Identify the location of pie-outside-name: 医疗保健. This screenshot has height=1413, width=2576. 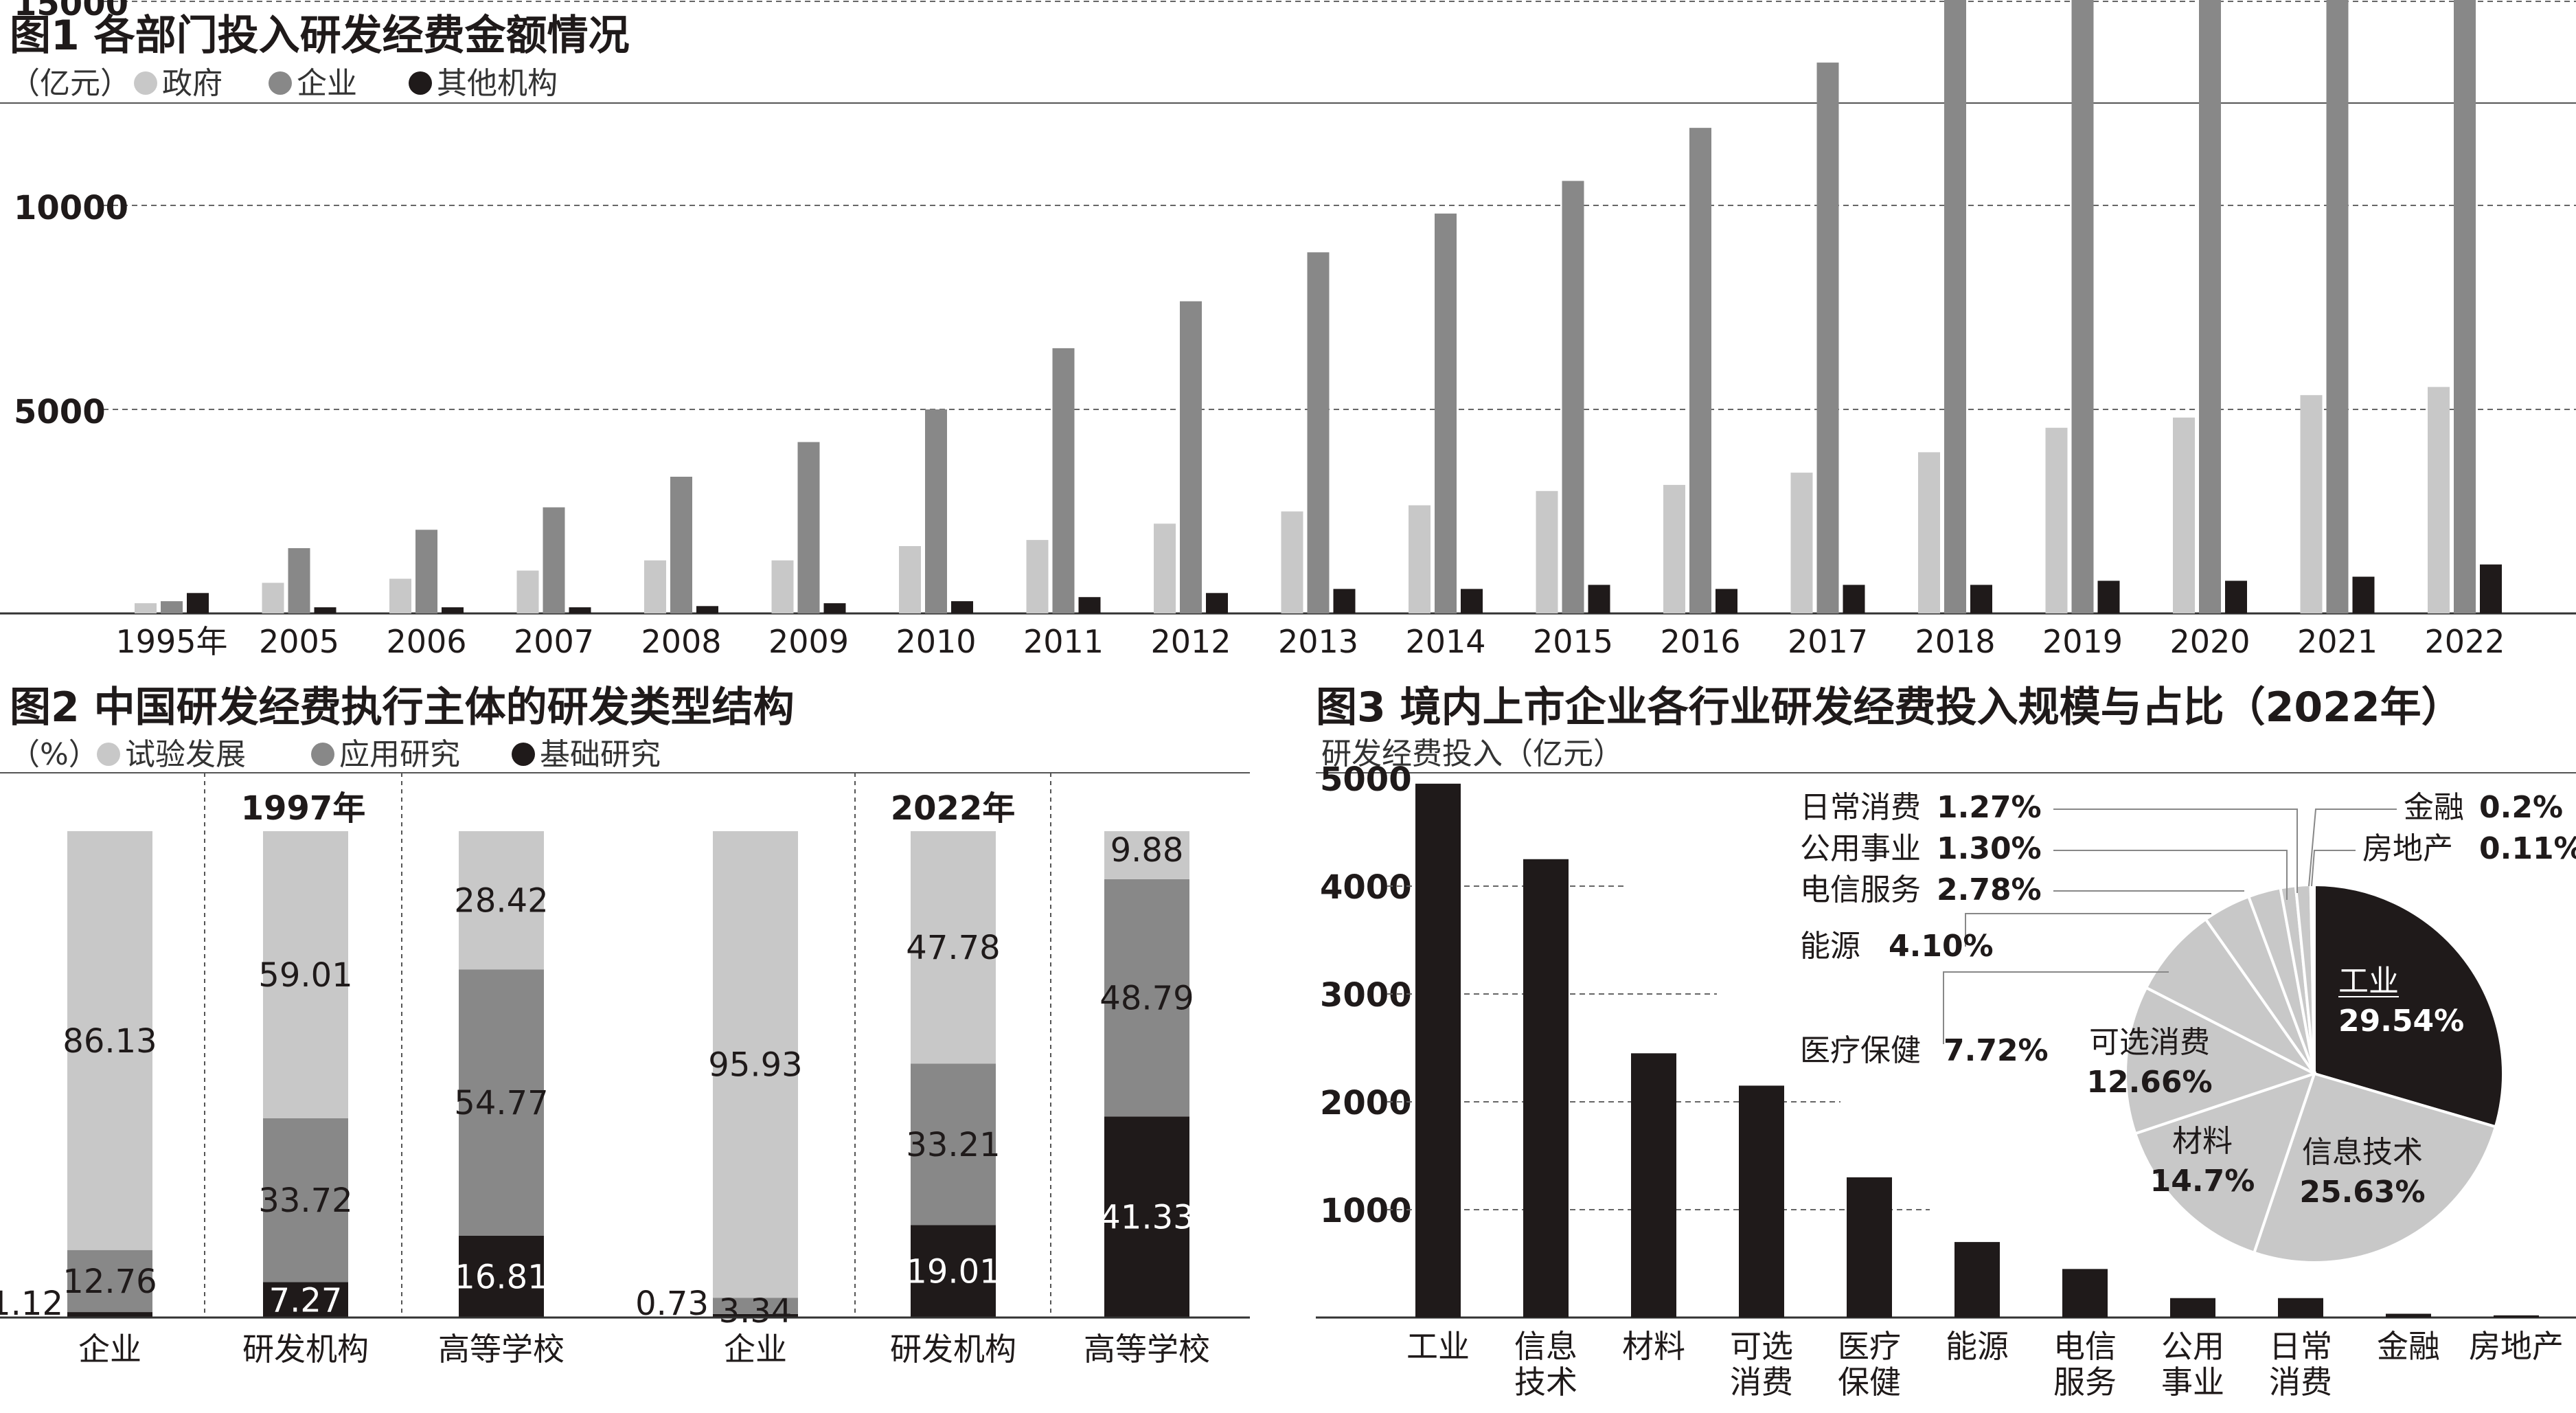
(1860, 1051).